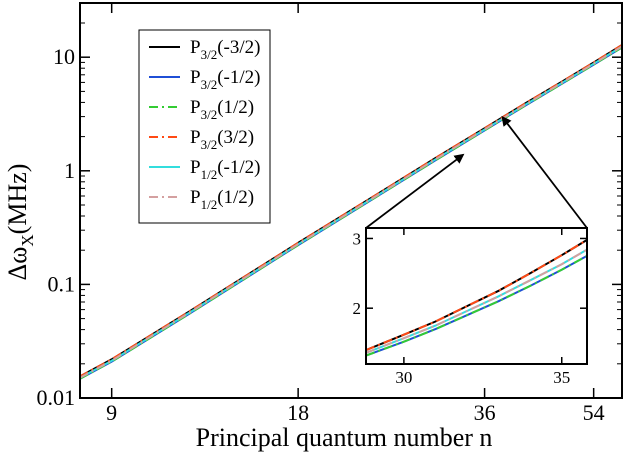 The image size is (623, 454). Describe the element at coordinates (111, 412) in the screenshot. I see `x-tick-label: 9` at that location.